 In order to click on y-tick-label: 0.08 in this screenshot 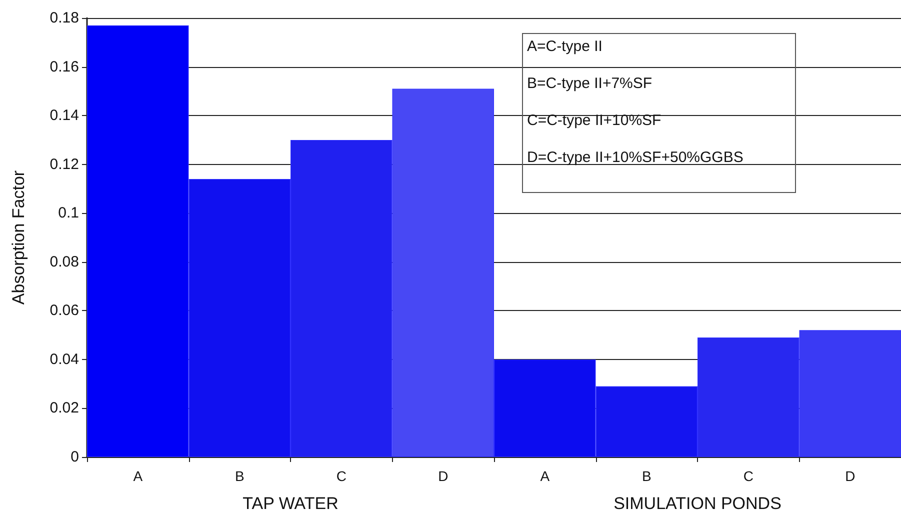, I will do `click(64, 261)`.